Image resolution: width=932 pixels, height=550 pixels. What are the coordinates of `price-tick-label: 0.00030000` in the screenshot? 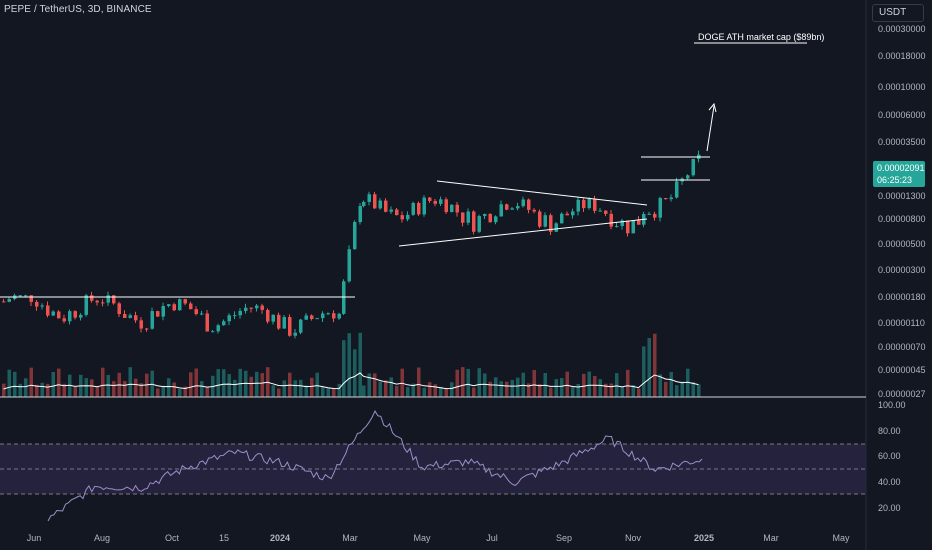 It's located at (902, 29).